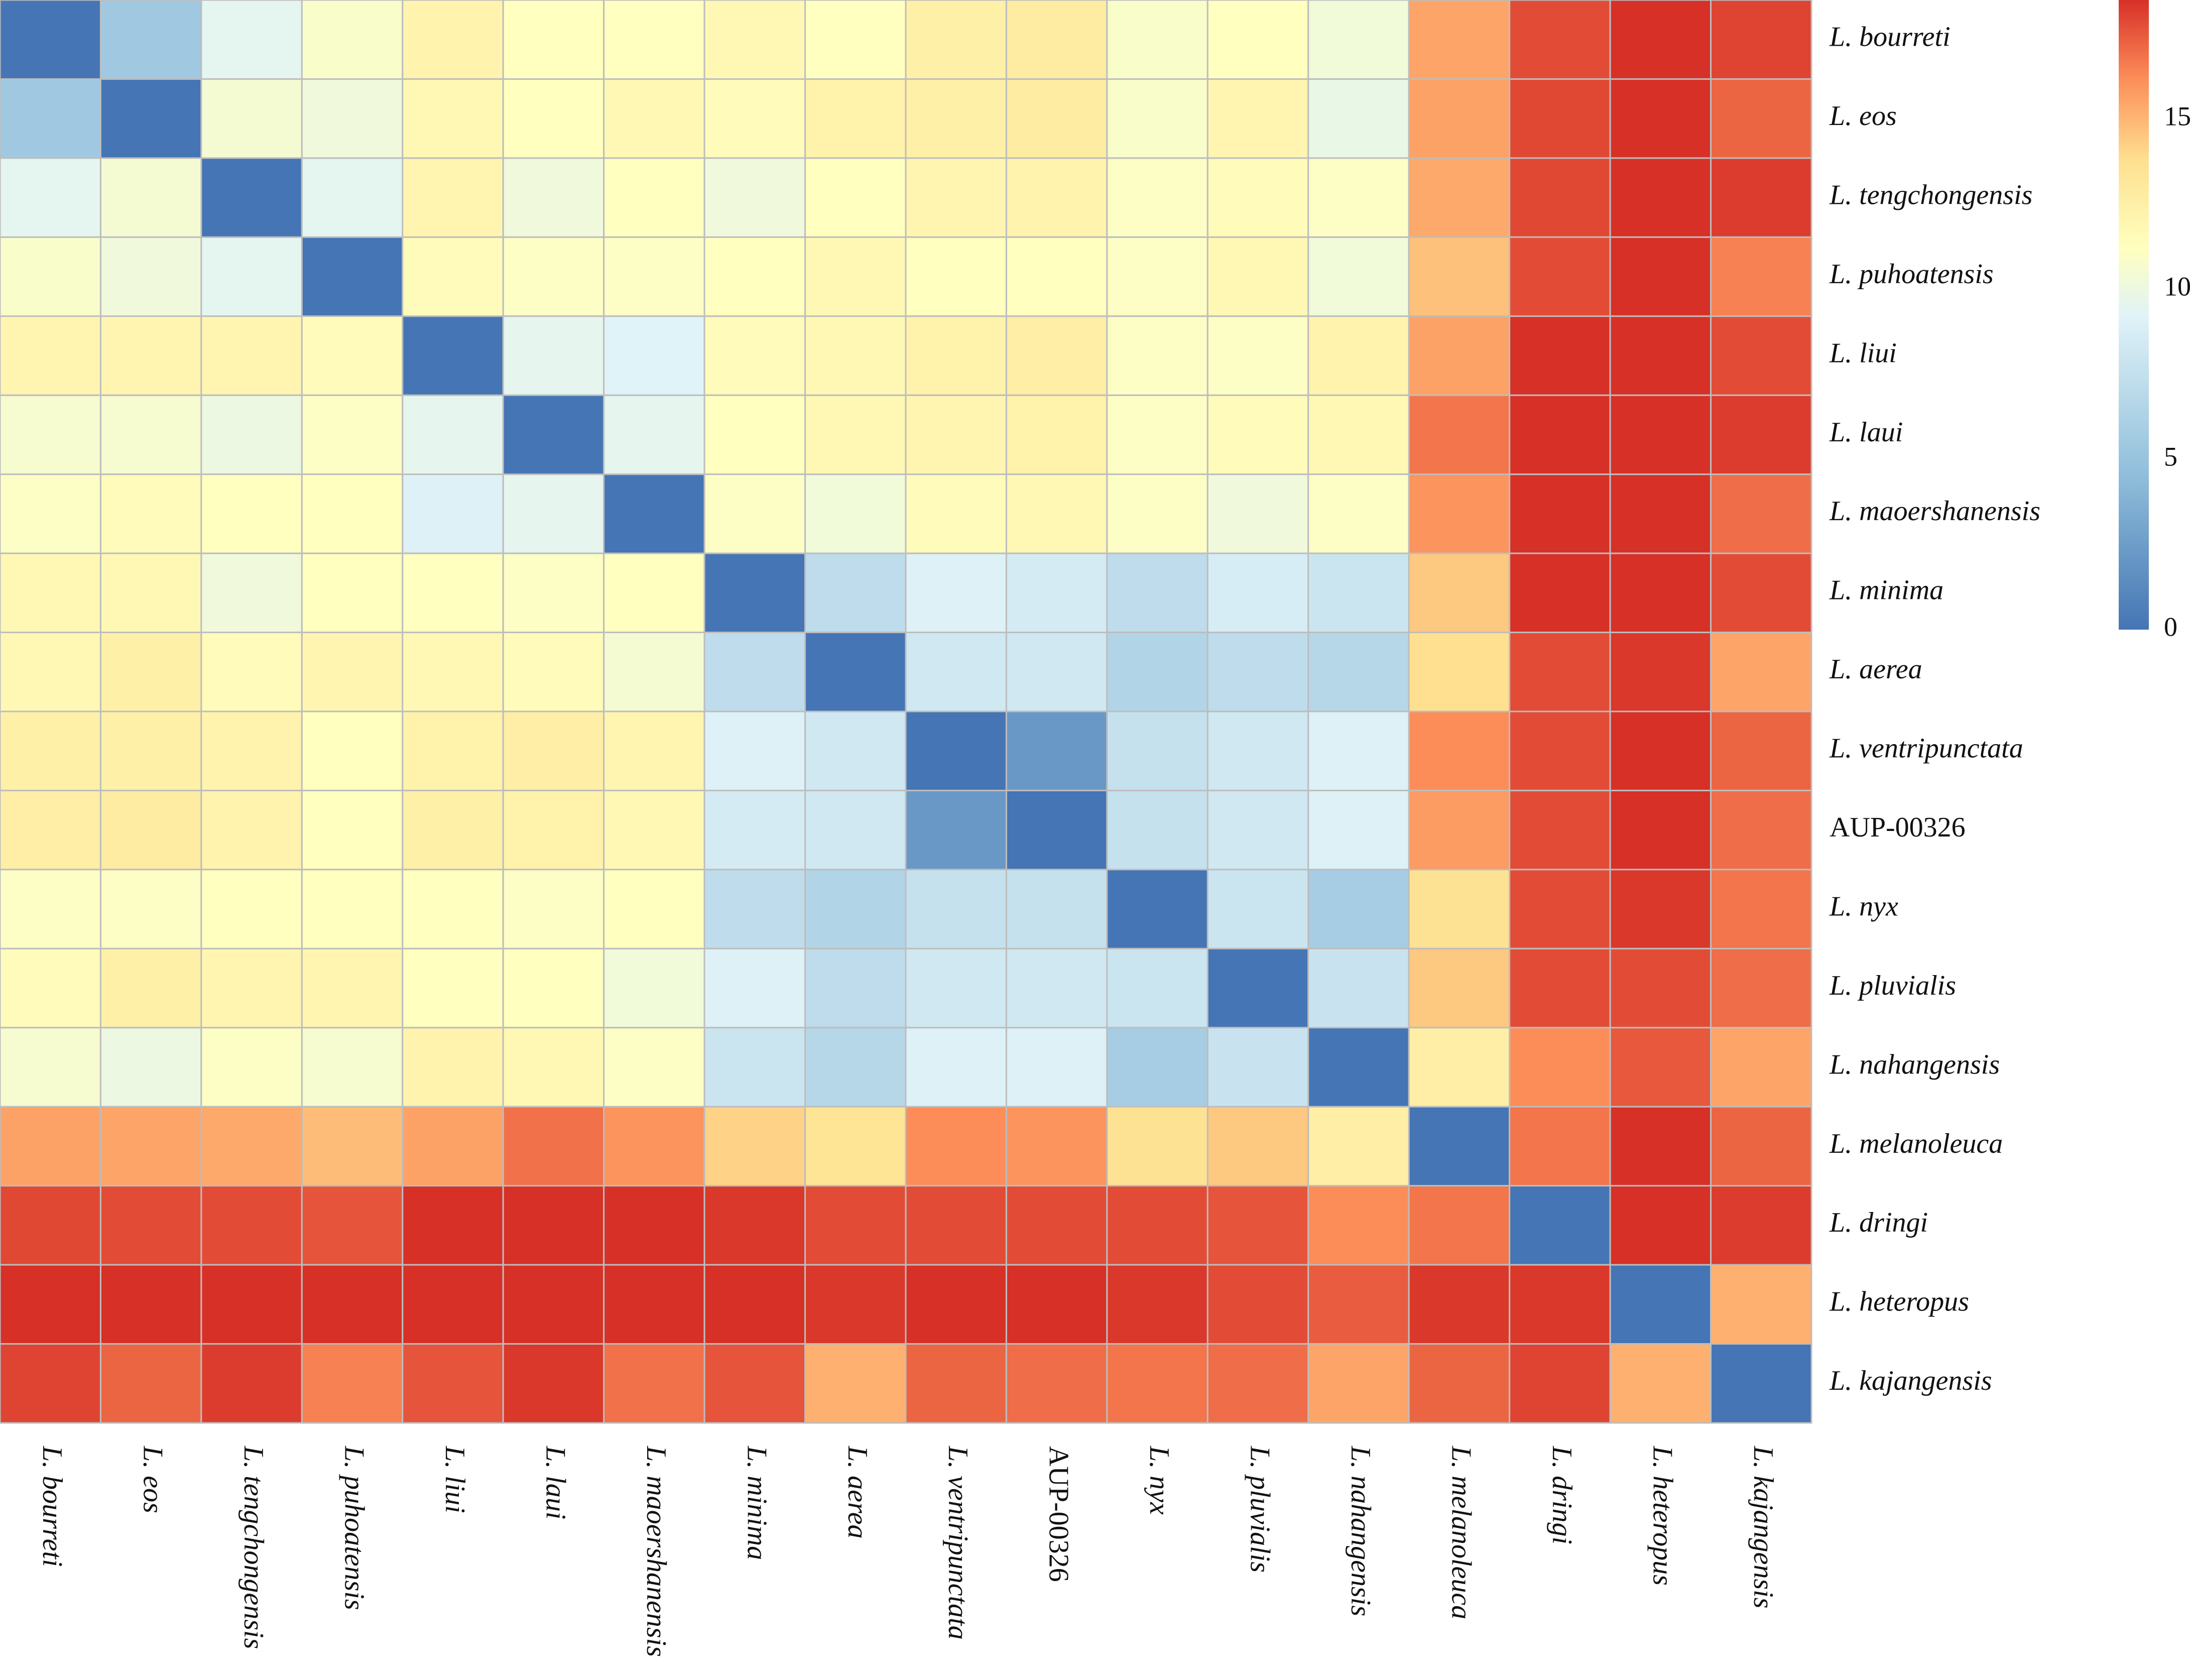 The image size is (2190, 1680). What do you see at coordinates (2154, 321) in the screenshot?
I see `color-legend: 0 5 10 15` at bounding box center [2154, 321].